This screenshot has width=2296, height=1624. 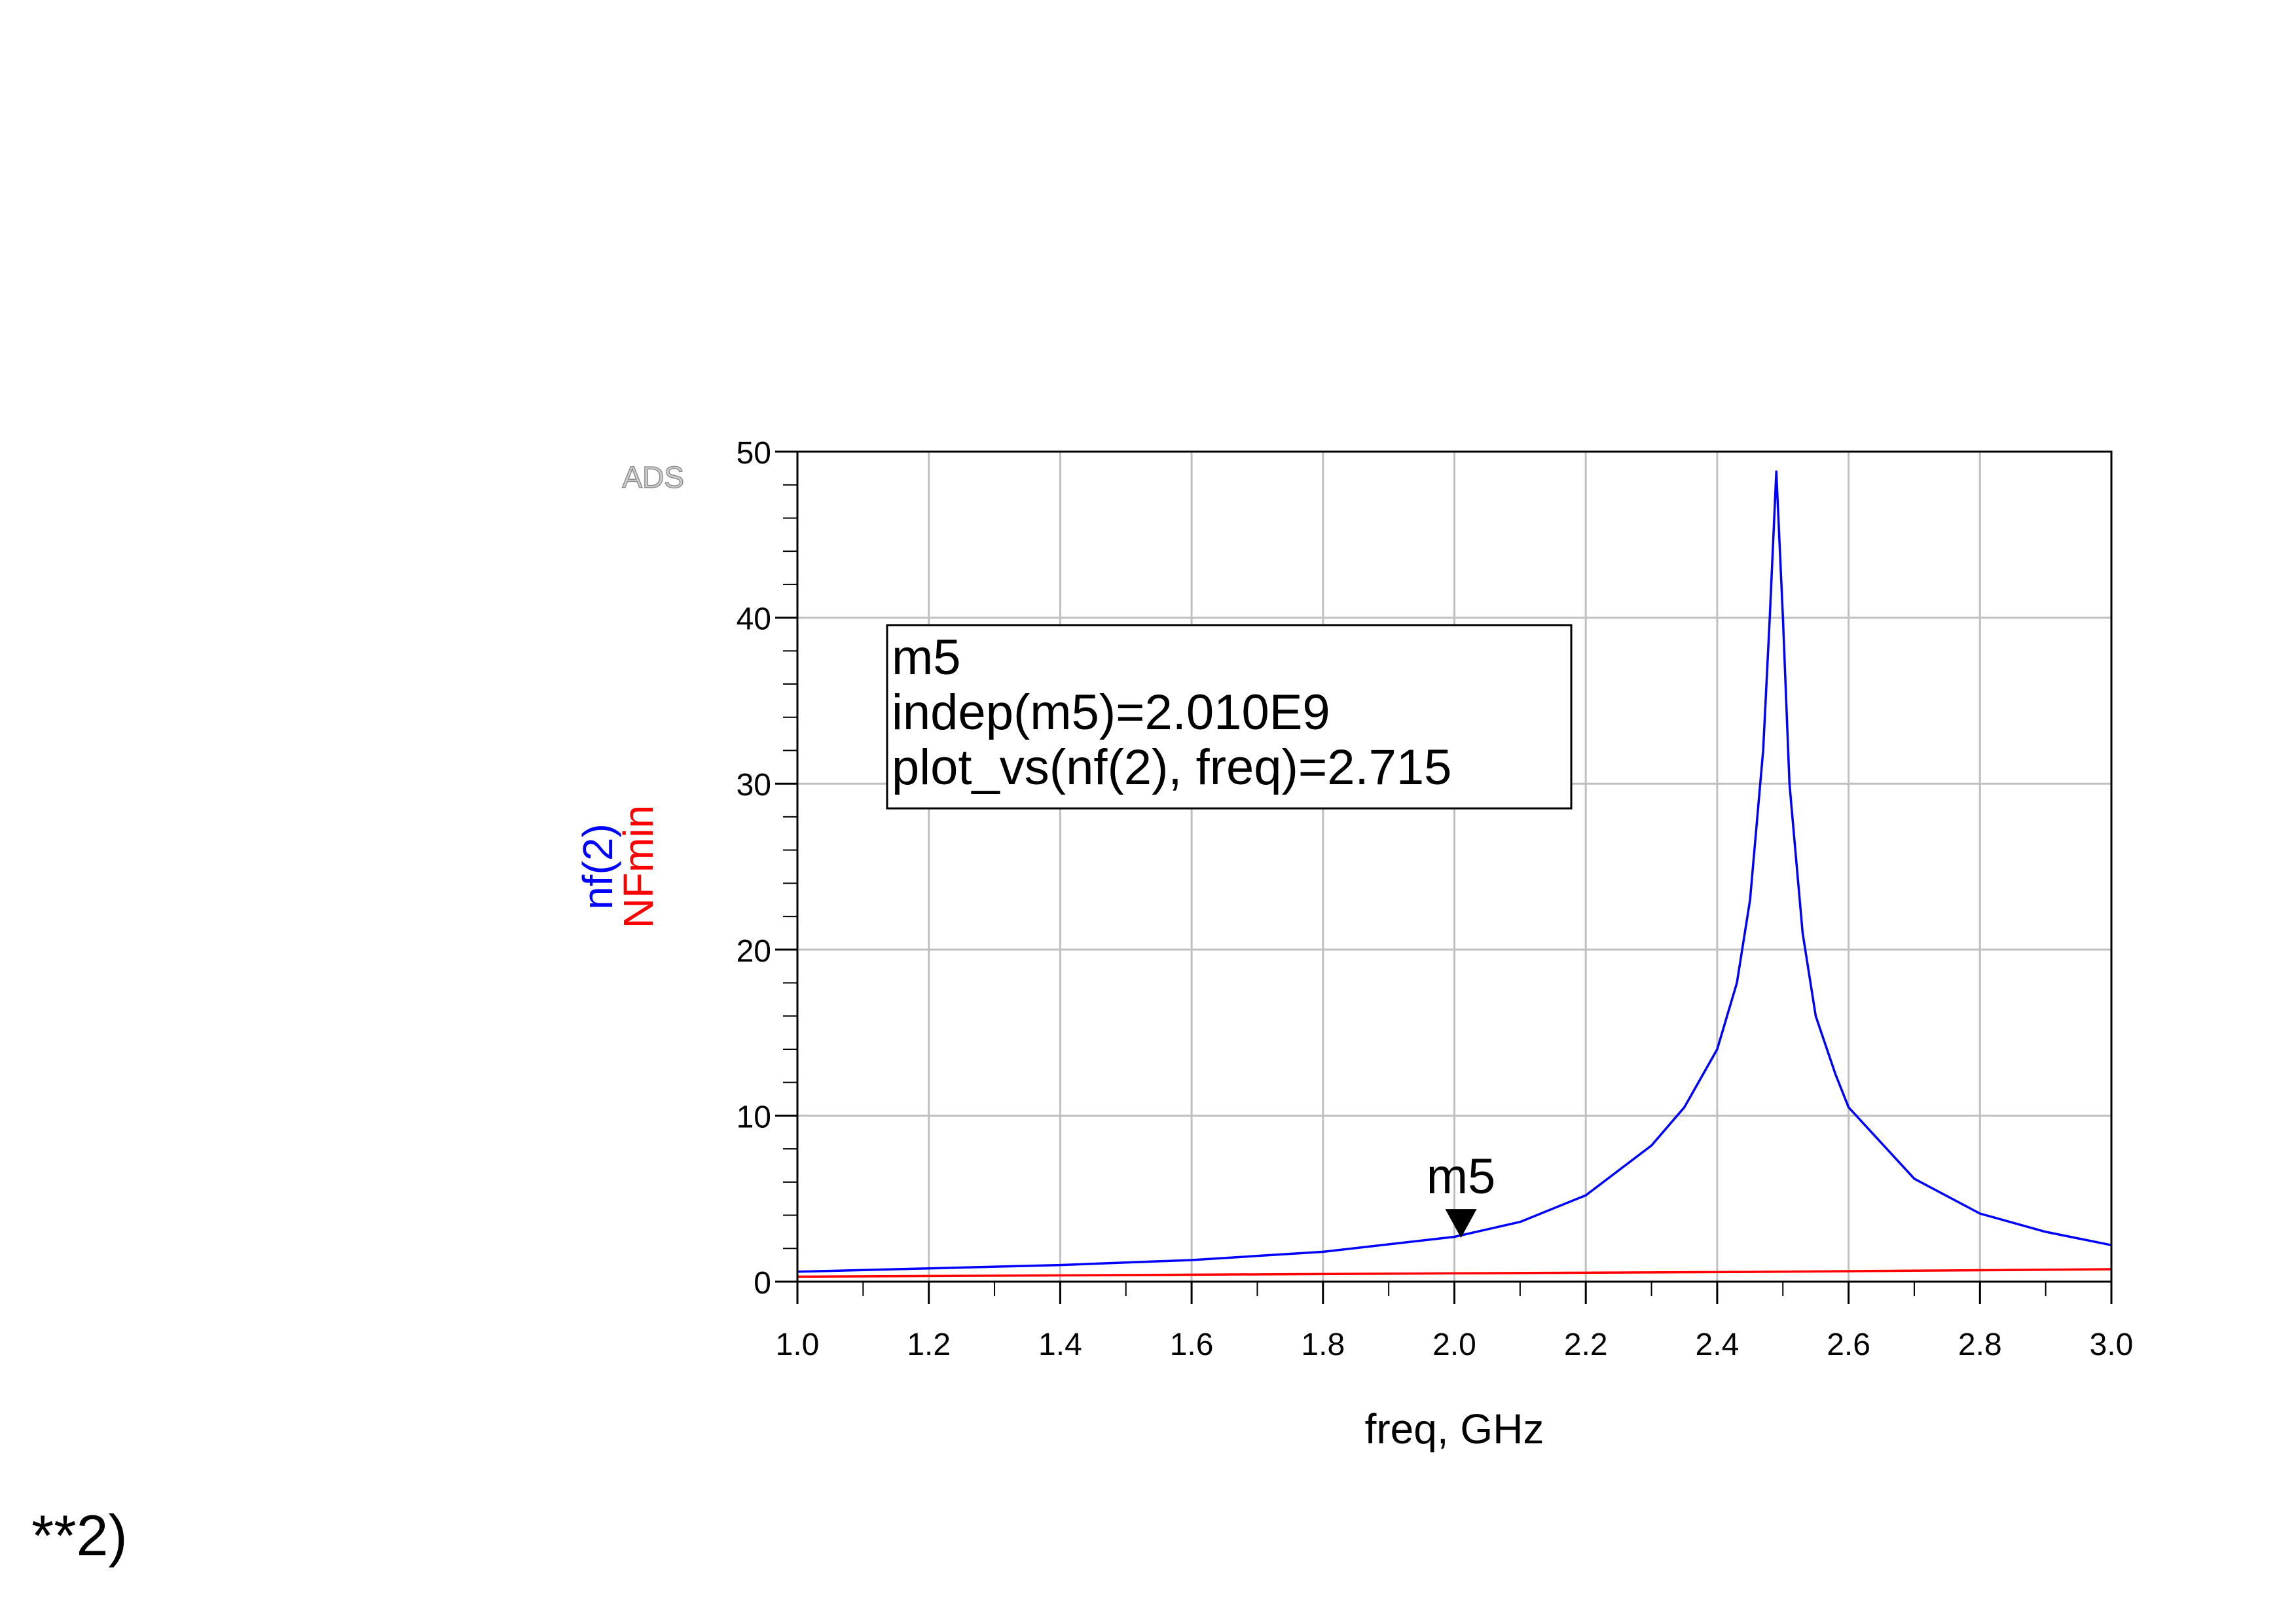 I want to click on x-tick-labels: 1.0 1.2 1.4 1.6 1.8 2.0 2.2 2.4 2.6 2.8 3.0, so click(x=1455, y=1344).